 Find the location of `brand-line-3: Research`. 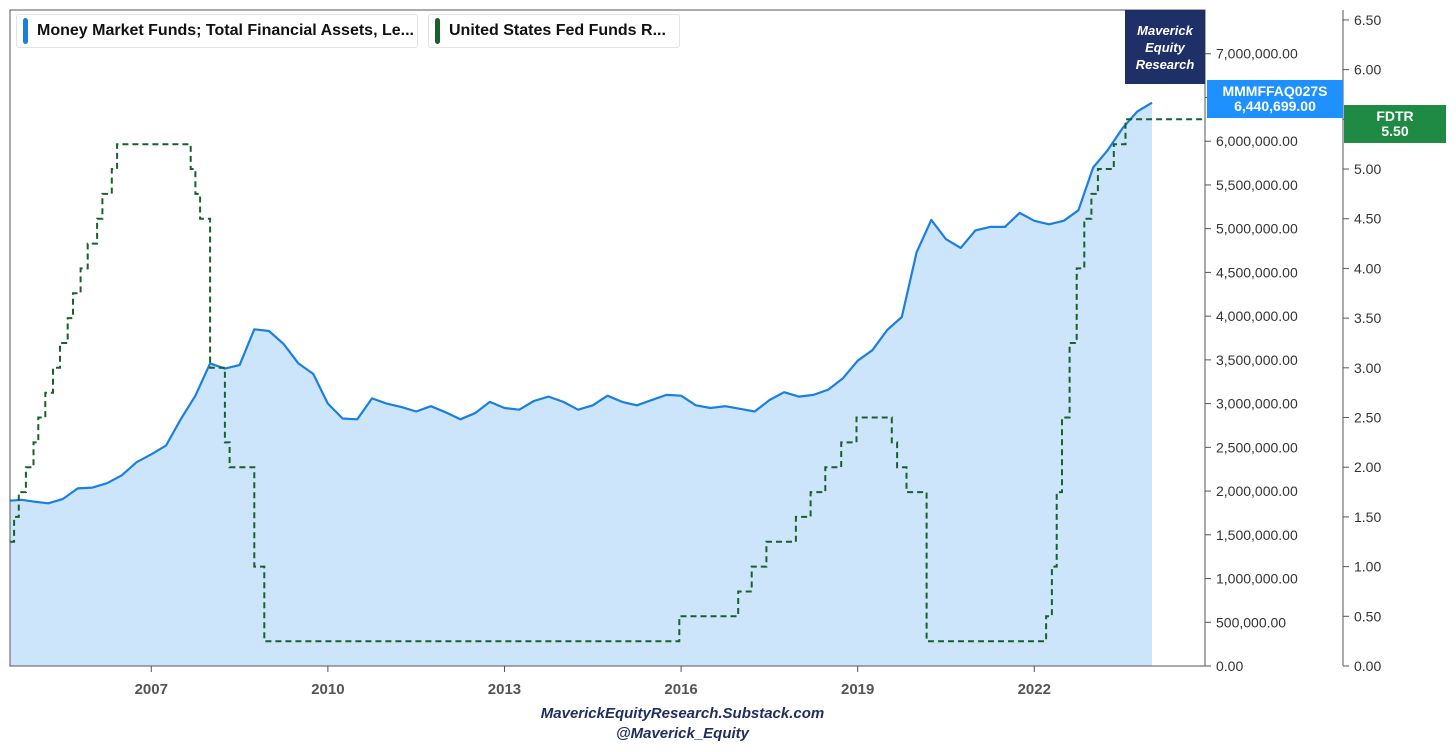

brand-line-3: Research is located at coordinates (1165, 64).